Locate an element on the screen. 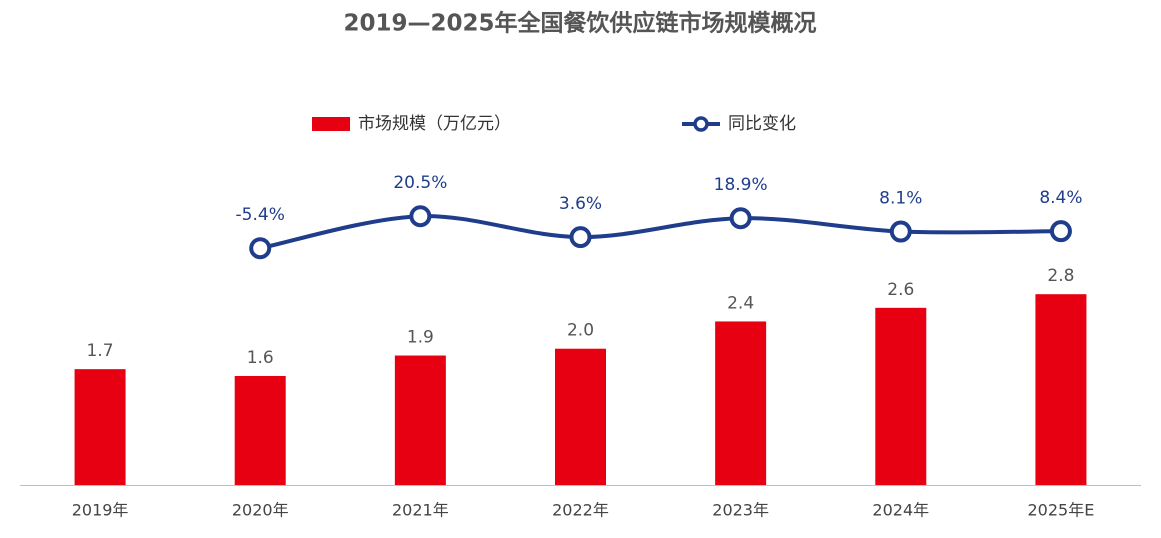 The image size is (1161, 538). data-label: 2.4 is located at coordinates (740, 303).